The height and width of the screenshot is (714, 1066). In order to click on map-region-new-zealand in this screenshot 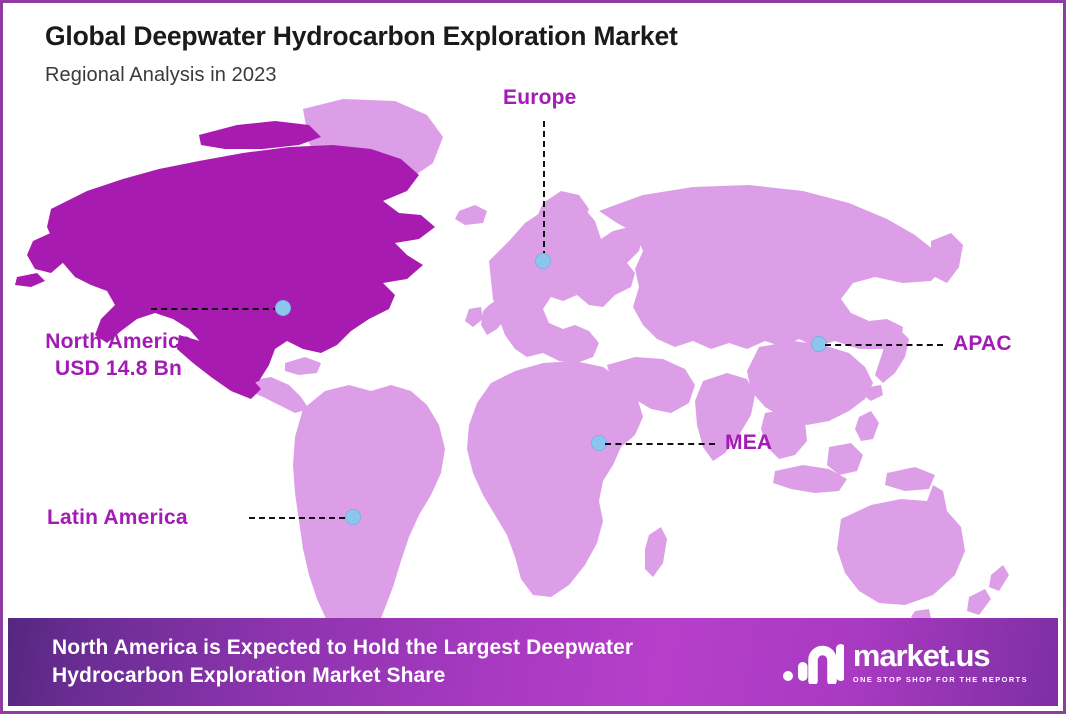, I will do `click(999, 578)`.